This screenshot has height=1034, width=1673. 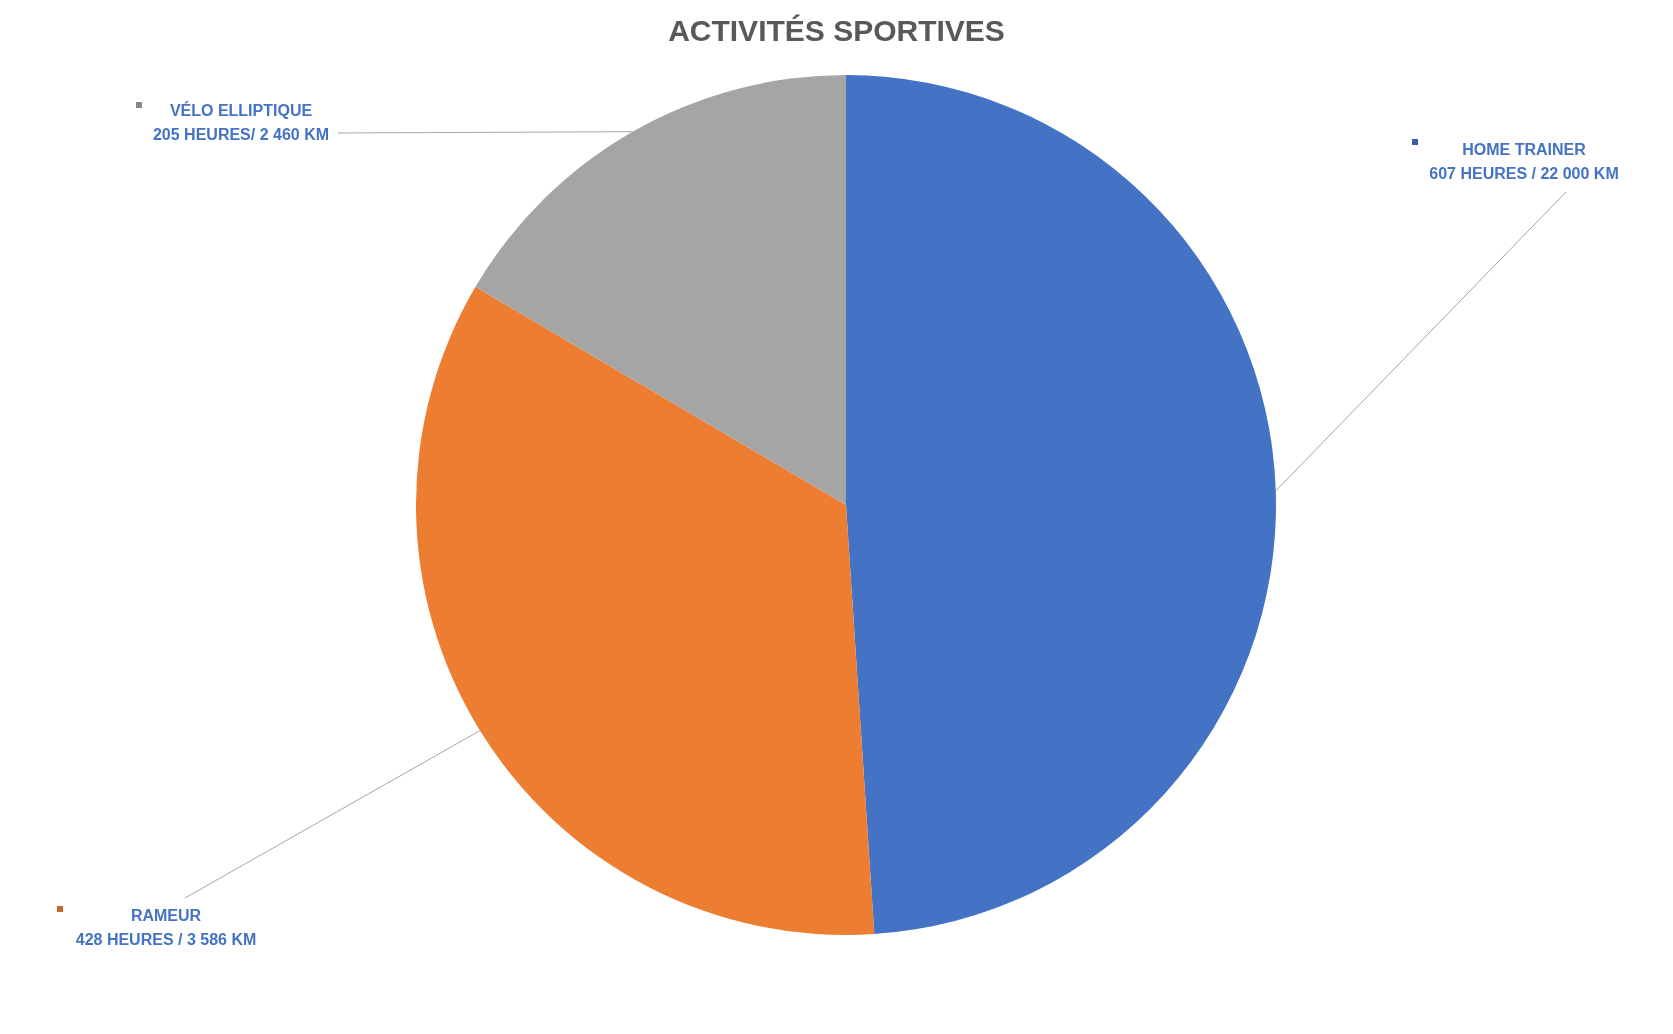 What do you see at coordinates (241, 109) in the screenshot?
I see `slice-label: VÉLO ELLIPTIQUE` at bounding box center [241, 109].